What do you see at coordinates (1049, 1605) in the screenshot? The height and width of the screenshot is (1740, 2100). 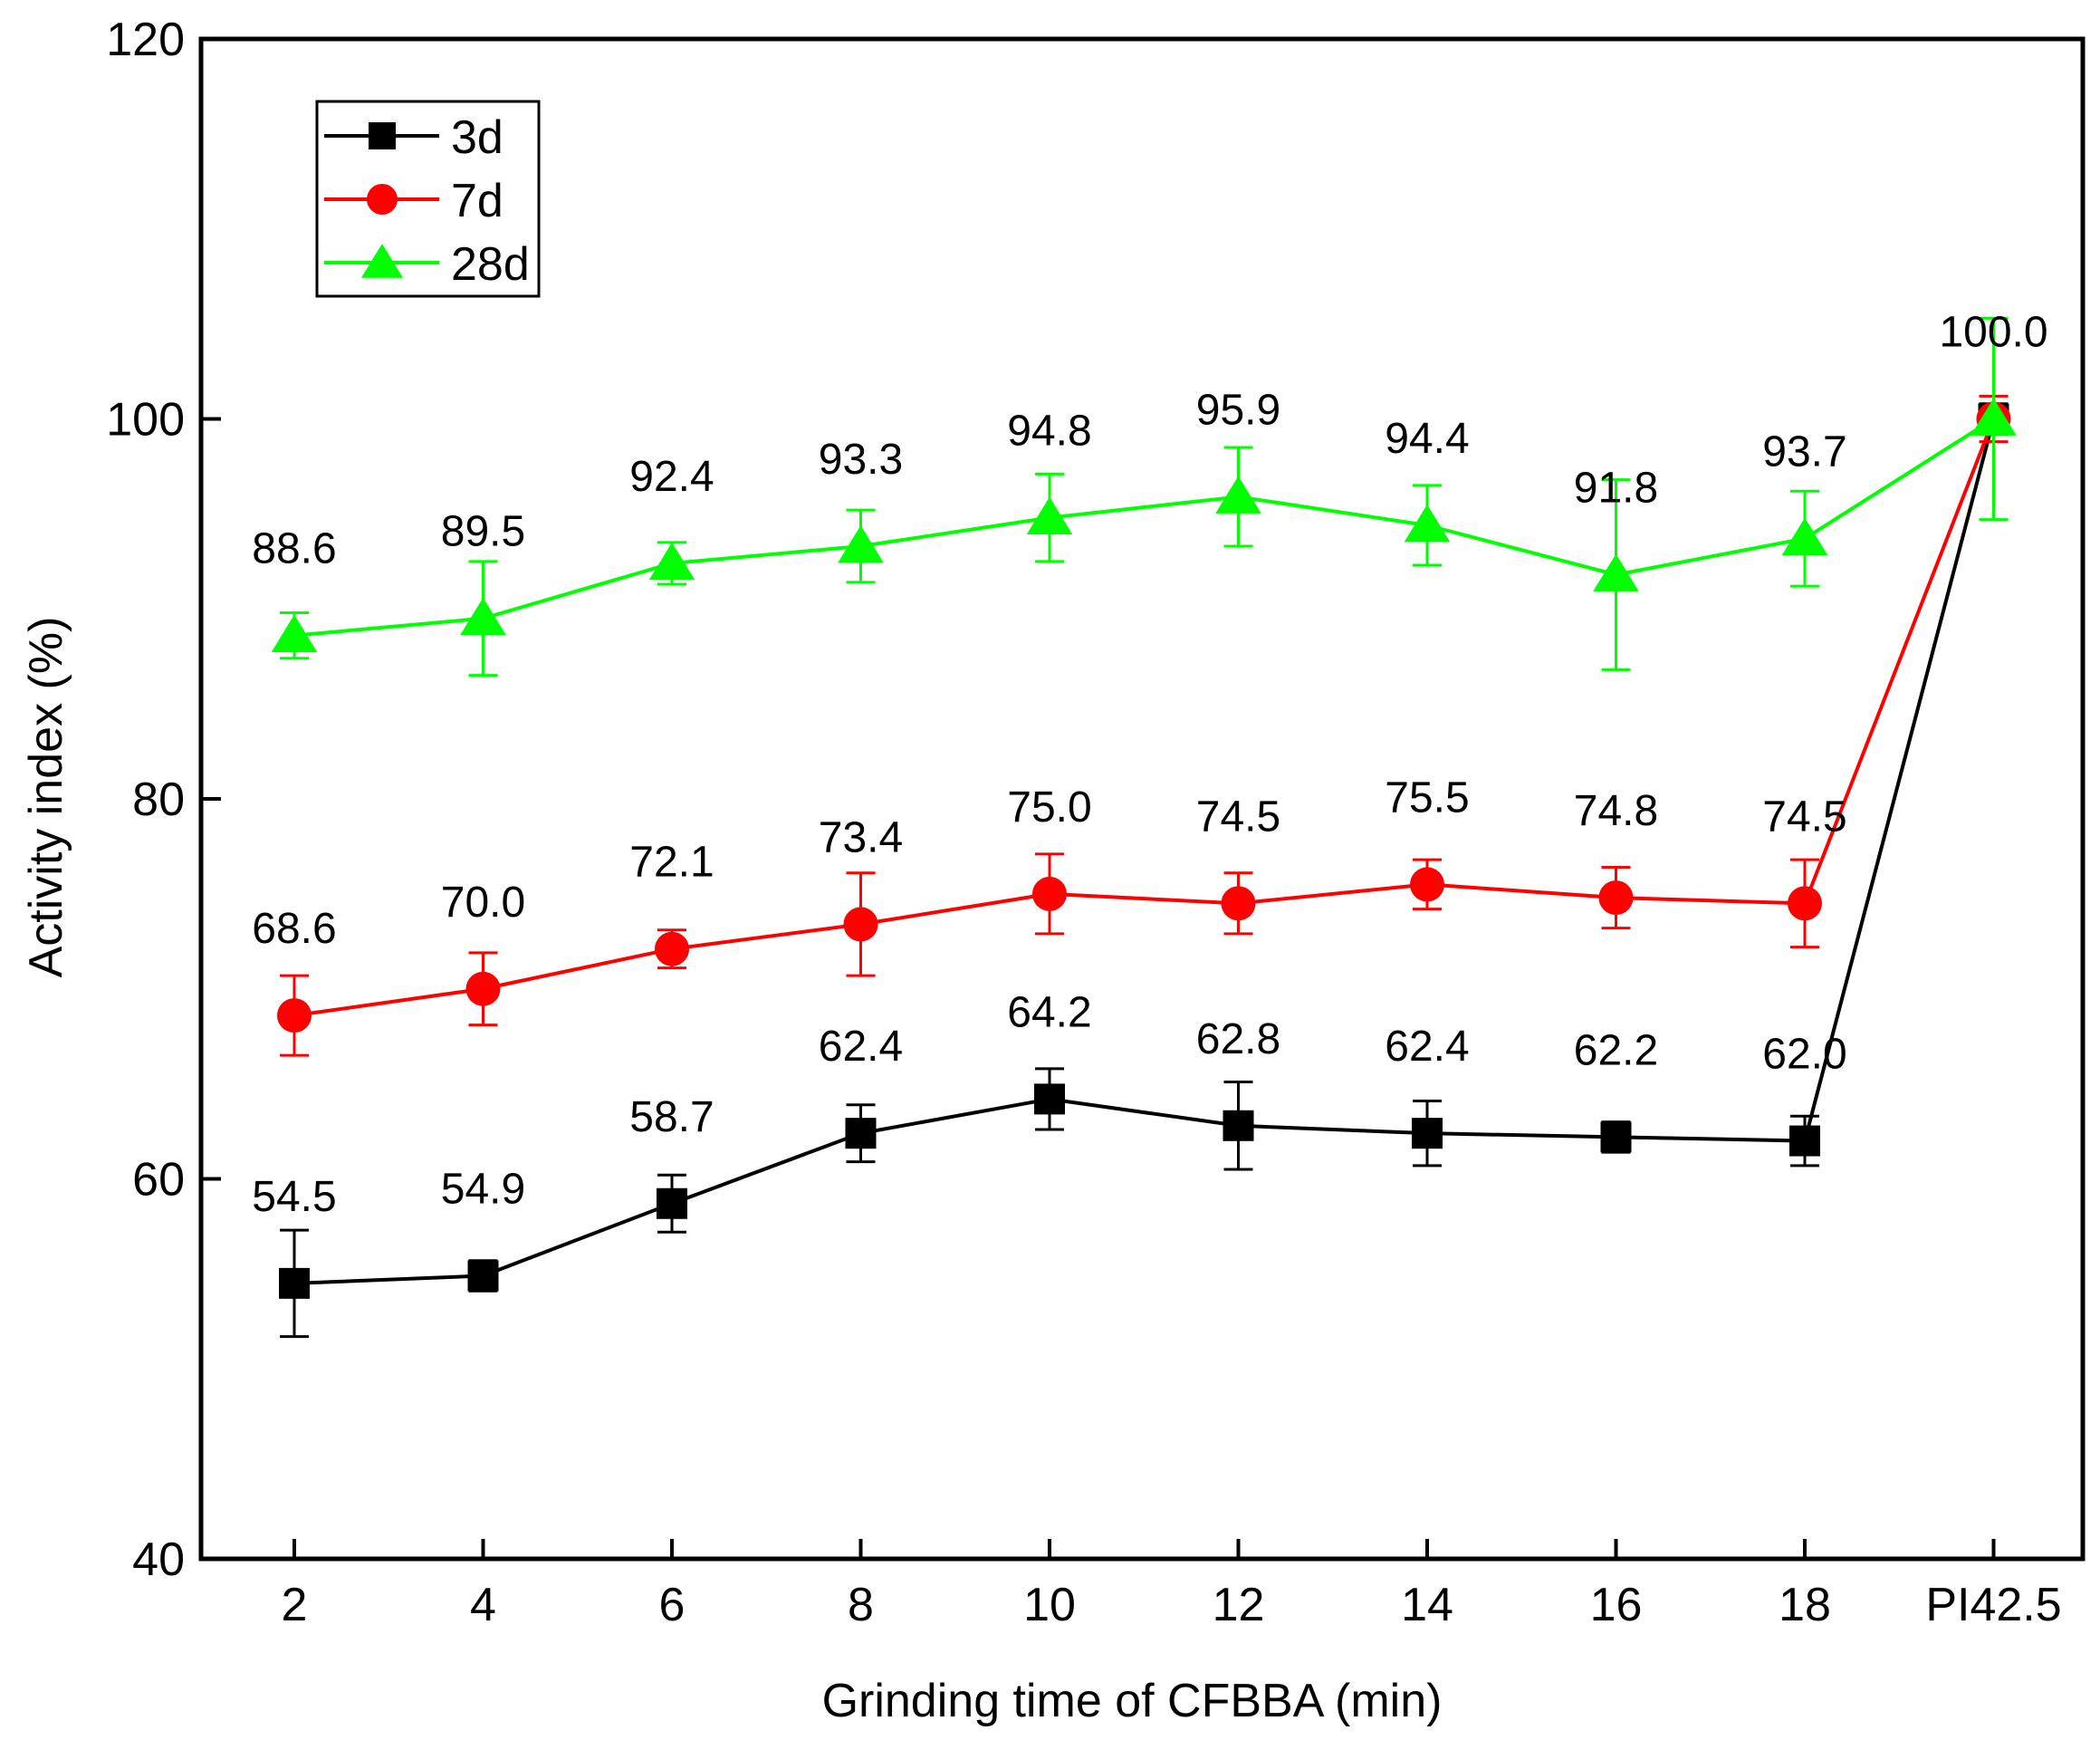 I see `x-tick-label: 10` at bounding box center [1049, 1605].